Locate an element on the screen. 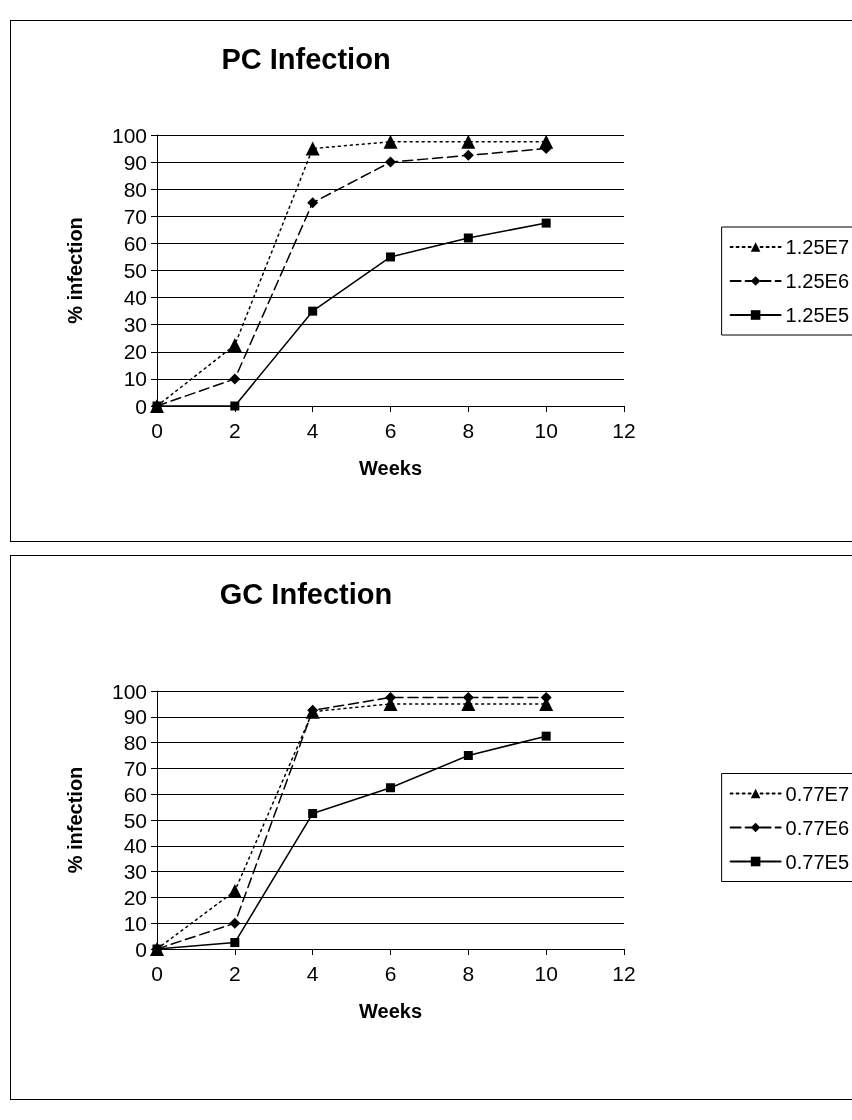 The image size is (852, 1120). legend-label: 1.25E6 is located at coordinates (817, 281).